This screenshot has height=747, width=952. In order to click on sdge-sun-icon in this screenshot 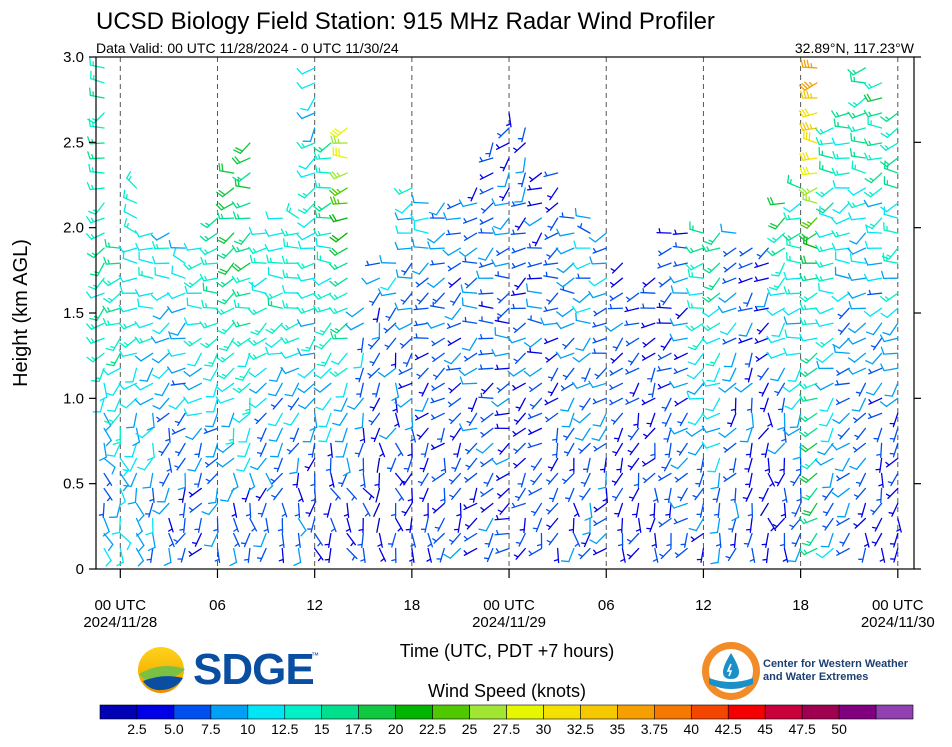, I will do `click(161, 670)`.